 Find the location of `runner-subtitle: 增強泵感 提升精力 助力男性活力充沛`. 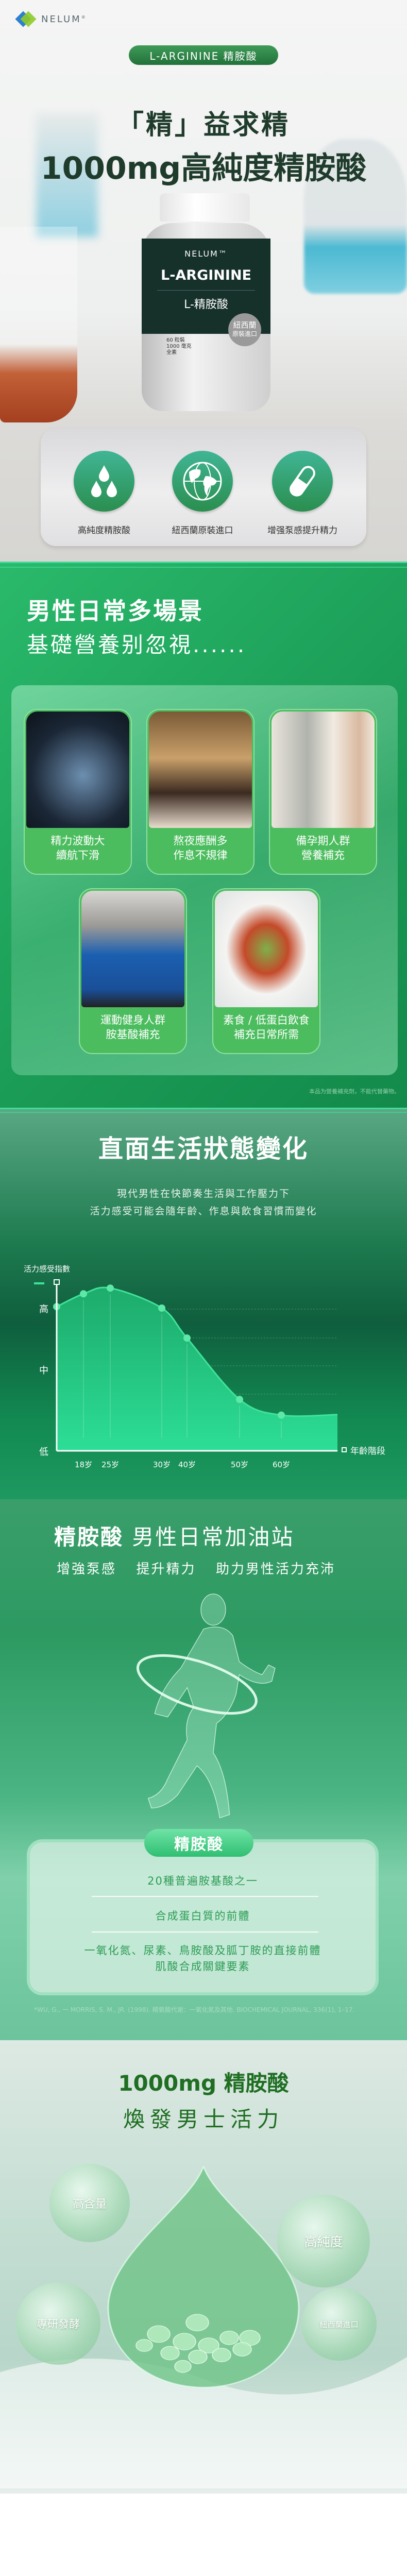

runner-subtitle: 增強泵感 提升精力 助力男性活力充沛 is located at coordinates (196, 1569).